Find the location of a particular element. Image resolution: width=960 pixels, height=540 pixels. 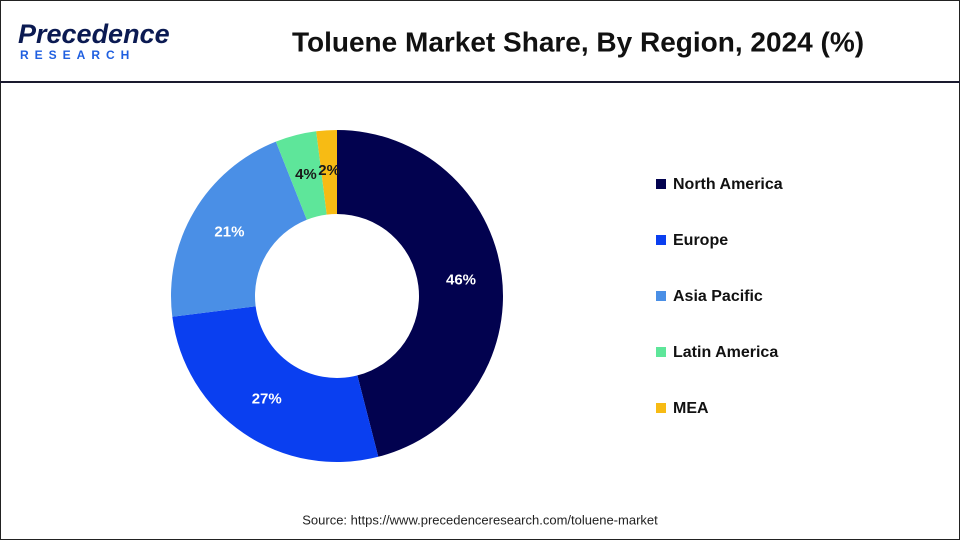

legend-label: Asia Pacific is located at coordinates (718, 296).